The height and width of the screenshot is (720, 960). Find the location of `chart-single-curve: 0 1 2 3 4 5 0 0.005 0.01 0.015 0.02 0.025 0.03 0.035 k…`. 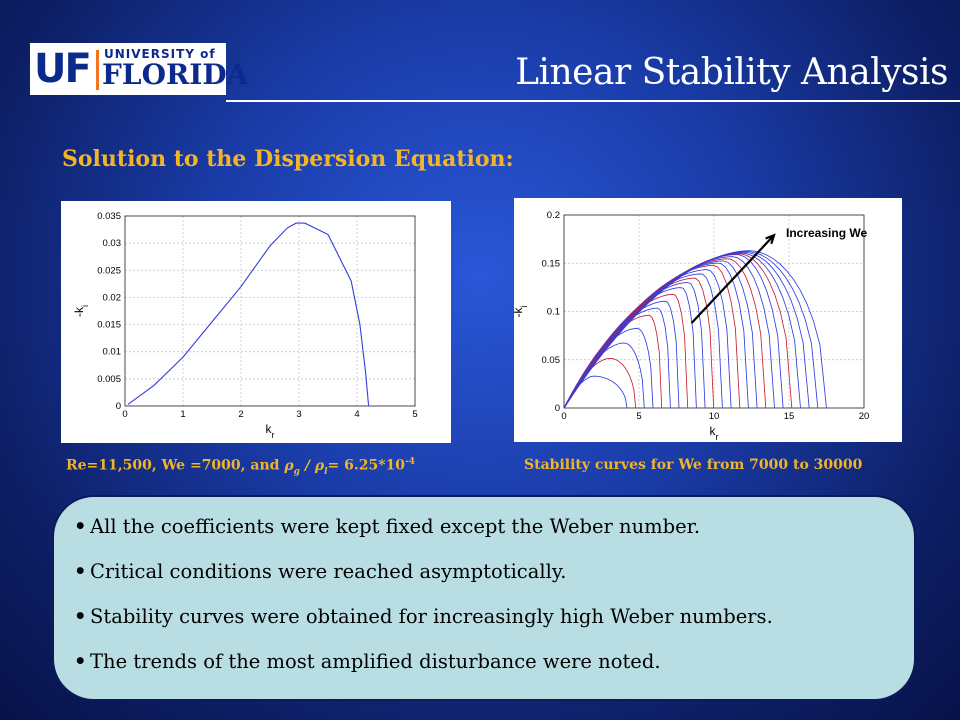

chart-single-curve: 0 1 2 3 4 5 0 0.005 0.01 0.015 0.02 0.025 0.03 0.035 k… is located at coordinates (256, 322).